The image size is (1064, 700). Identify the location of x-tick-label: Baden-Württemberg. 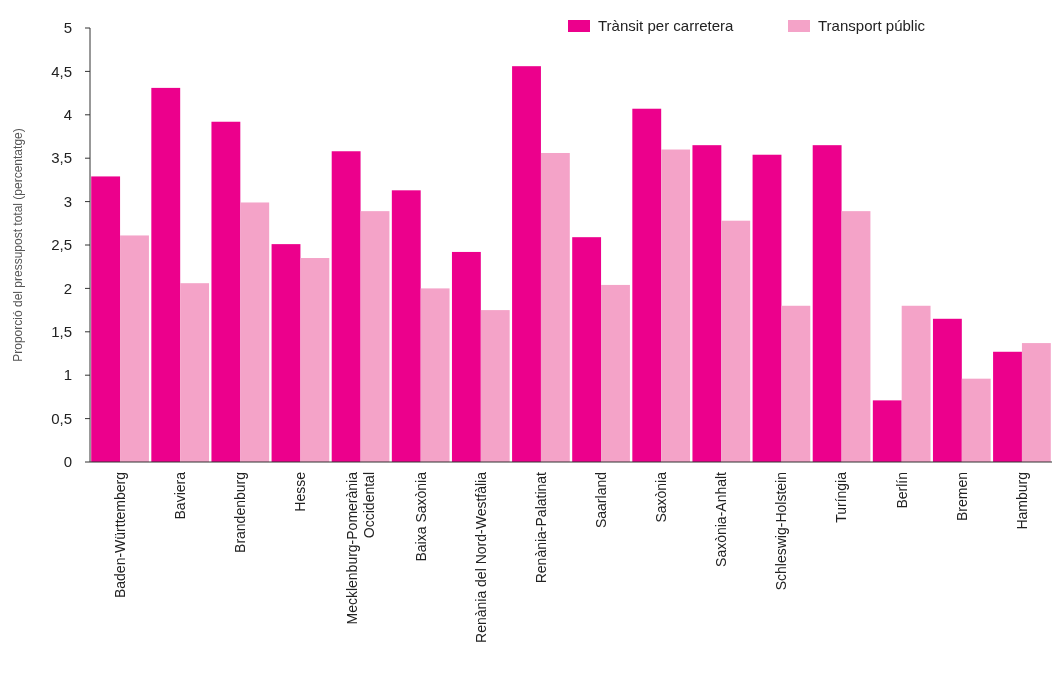
(119, 535).